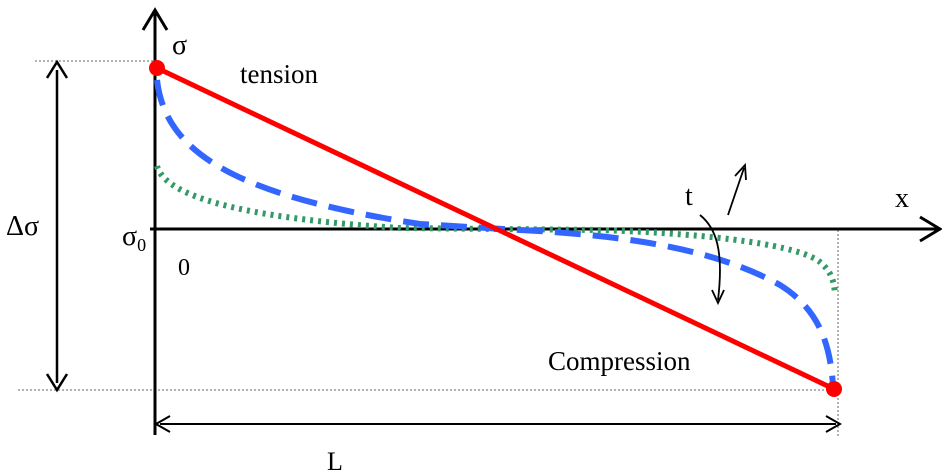 This screenshot has width=942, height=472. Describe the element at coordinates (689, 196) in the screenshot. I see `time-label: t` at that location.